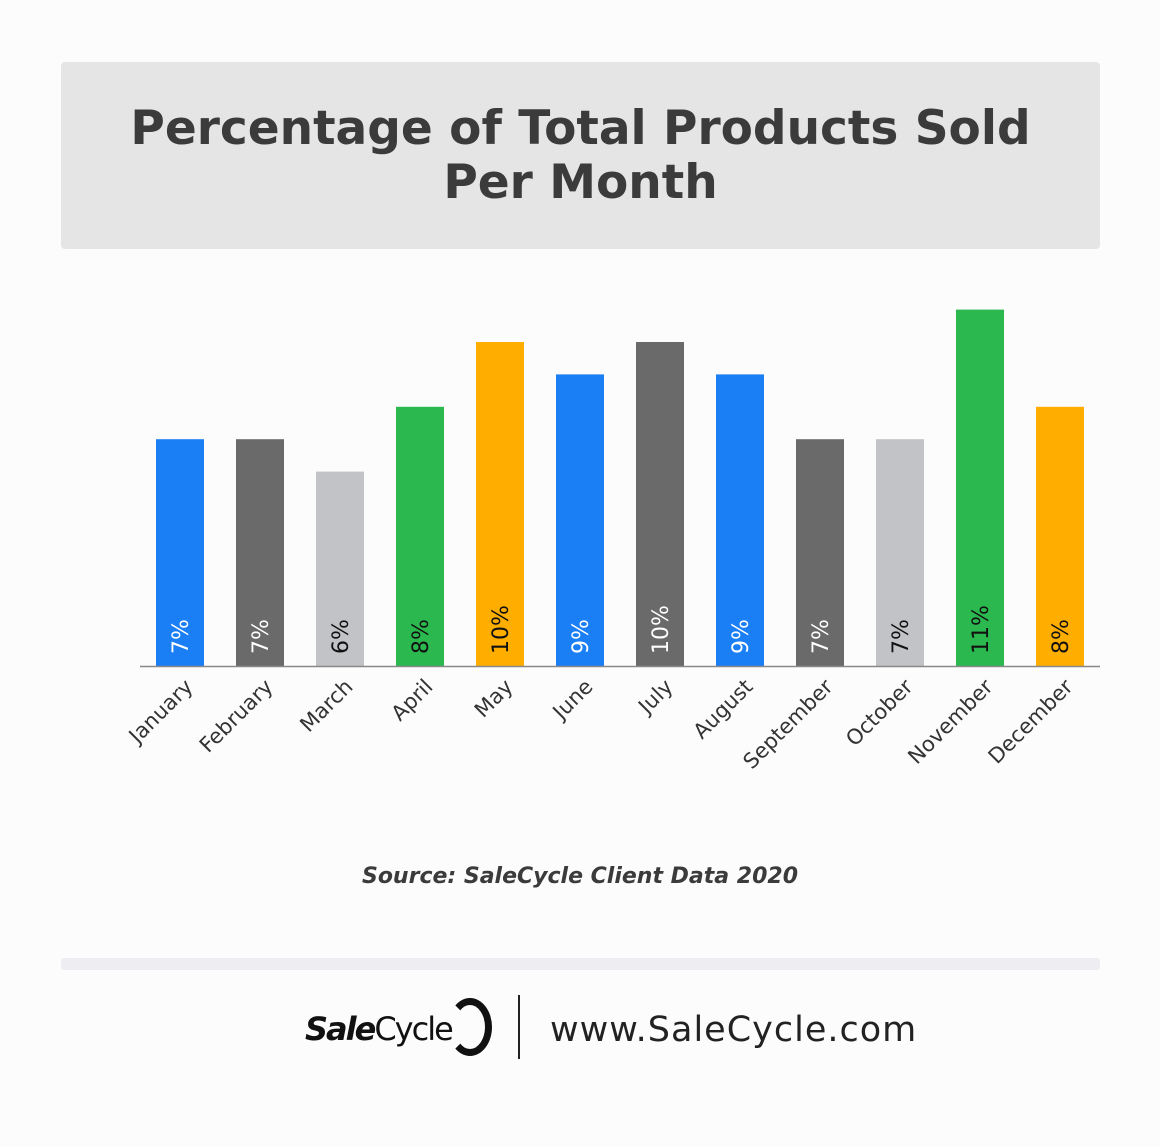 This screenshot has height=1146, width=1160. I want to click on bar-march, so click(340, 568).